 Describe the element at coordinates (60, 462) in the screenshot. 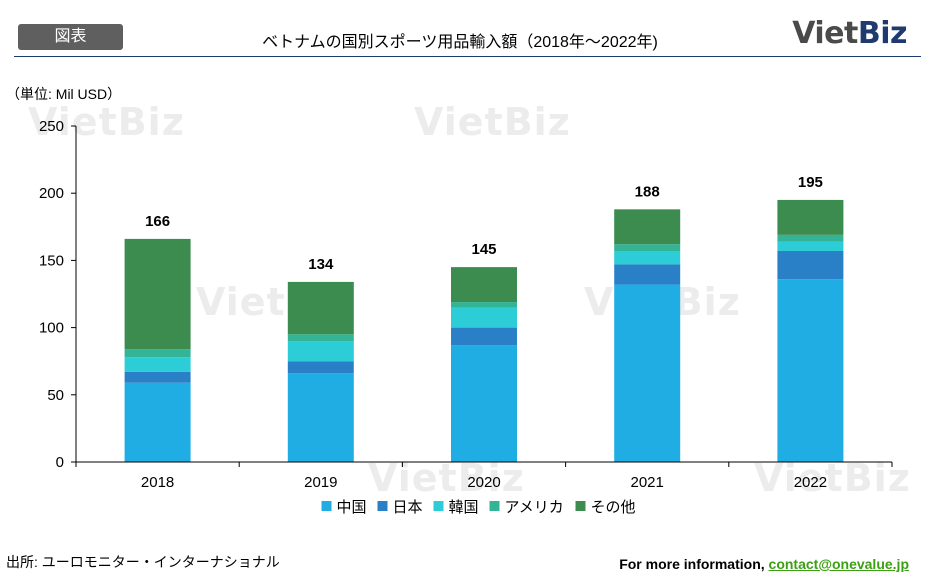

I see `y-tick-label: 0` at that location.